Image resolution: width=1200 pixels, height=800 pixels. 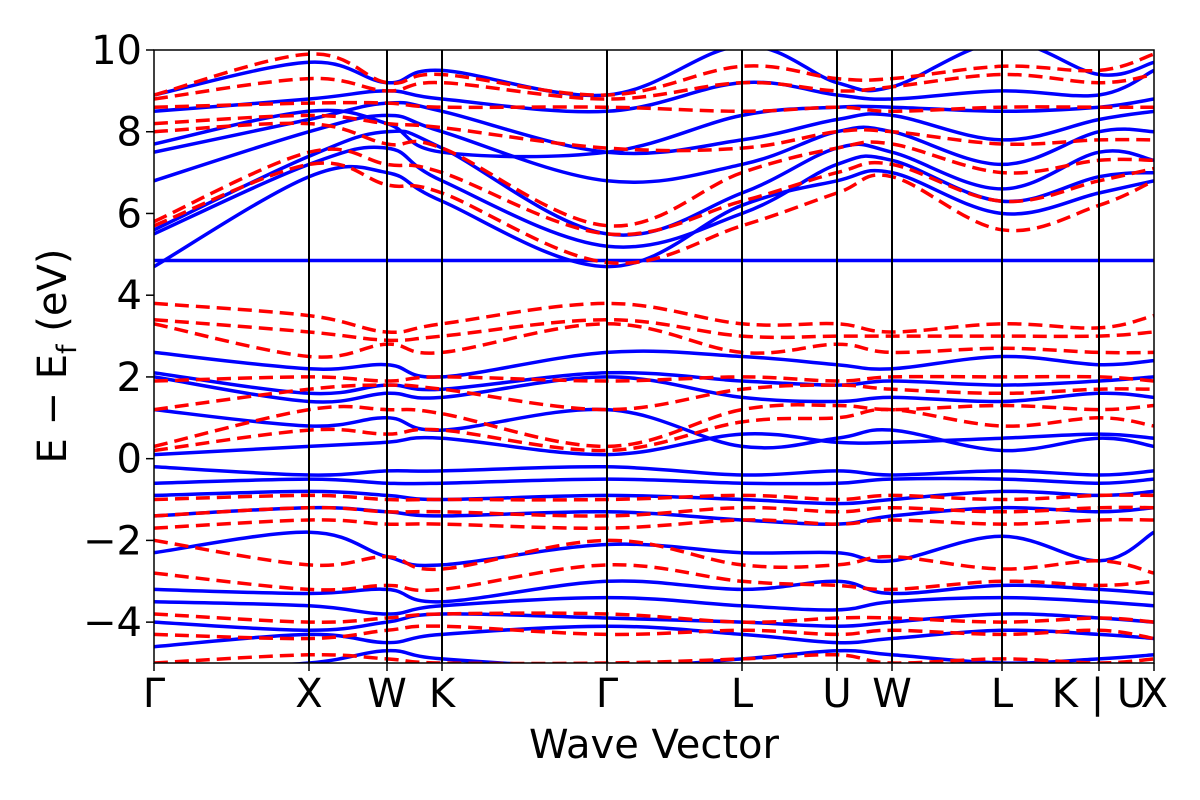 I want to click on x-tick-label: K | U, so click(x=1099, y=694).